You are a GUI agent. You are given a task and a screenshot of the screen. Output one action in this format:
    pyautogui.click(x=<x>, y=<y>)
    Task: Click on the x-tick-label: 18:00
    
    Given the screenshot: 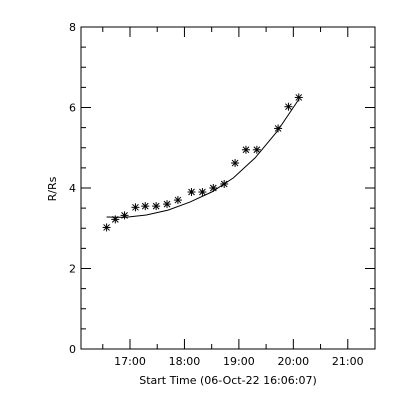 What is the action you would take?
    pyautogui.click(x=185, y=361)
    